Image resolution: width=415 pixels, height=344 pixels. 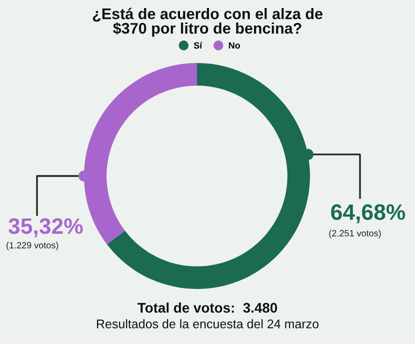 What do you see at coordinates (355, 234) in the screenshot?
I see `text: (2.251 votos)` at bounding box center [355, 234].